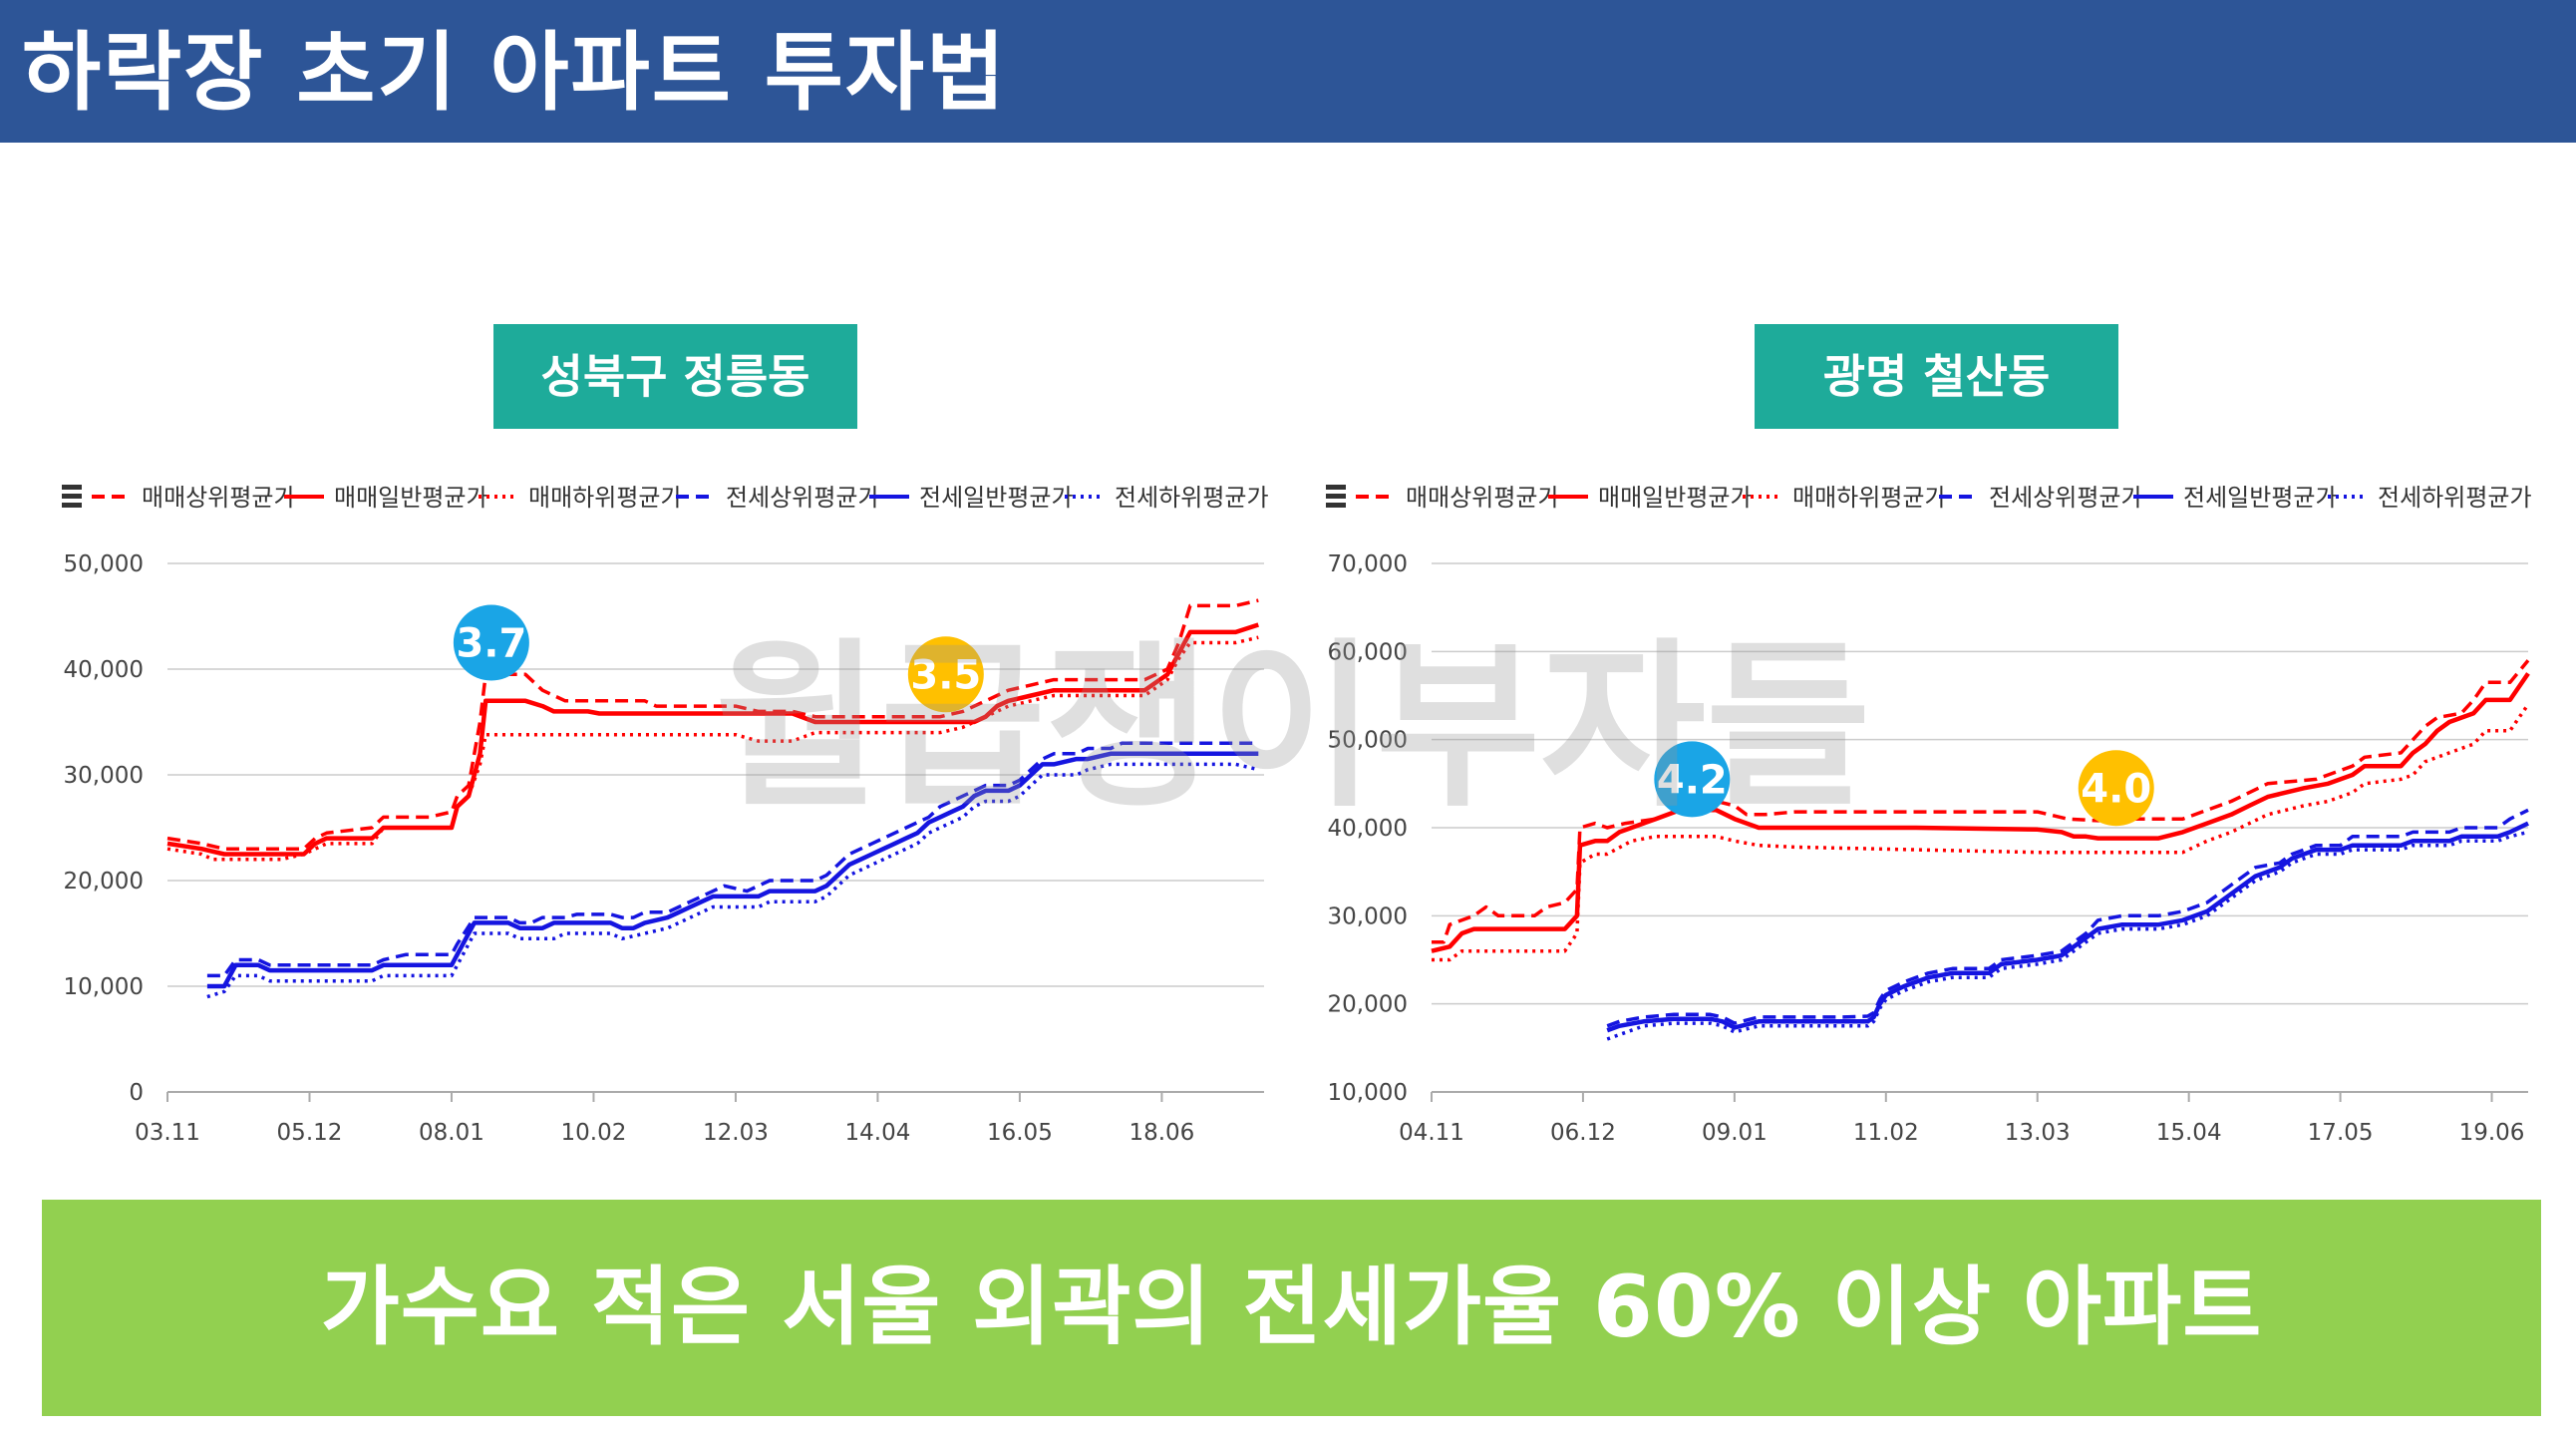  I want to click on annotation-label: 4.2, so click(1692, 780).